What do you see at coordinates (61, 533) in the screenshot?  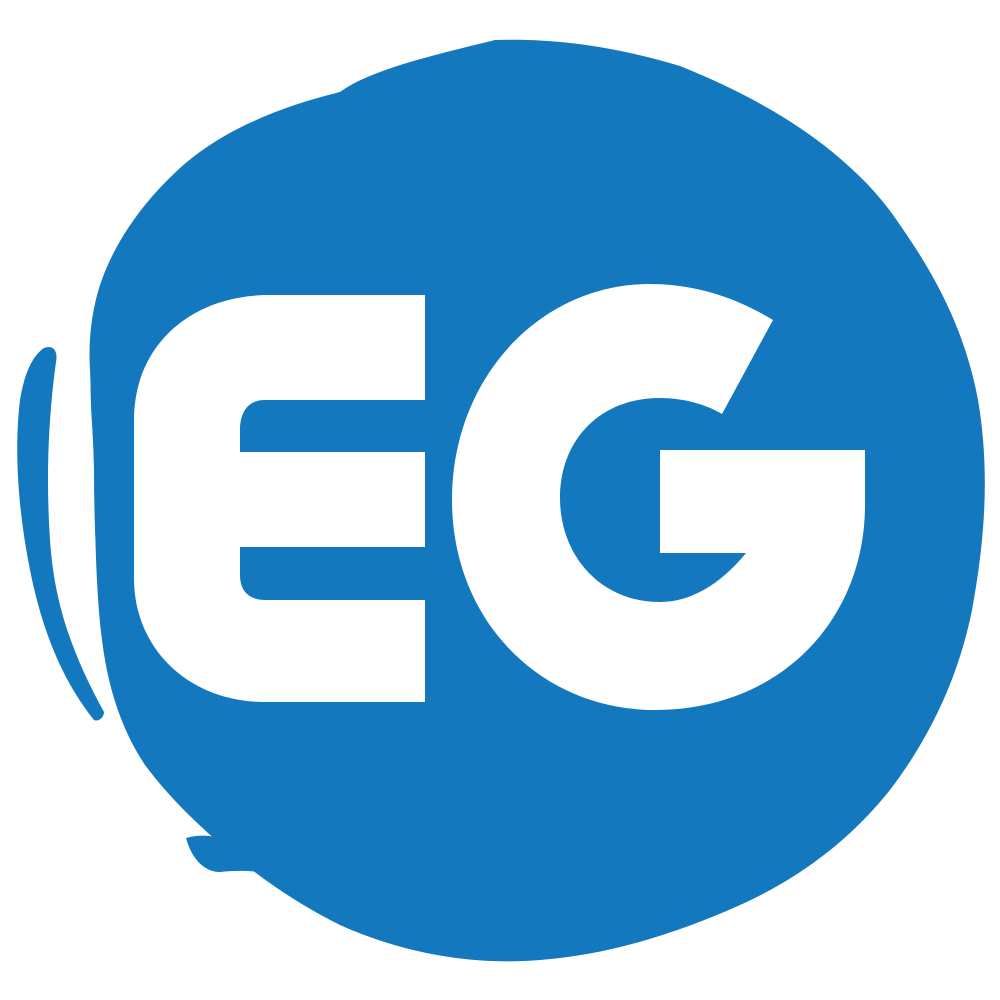 I see `brush-stroke-outer` at bounding box center [61, 533].